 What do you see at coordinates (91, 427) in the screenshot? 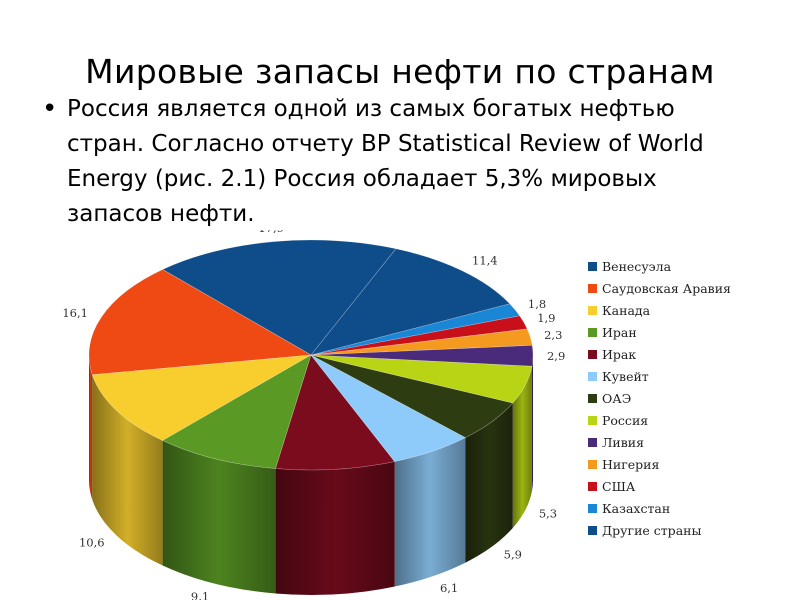
I see `pie-side-саудовская-аравия` at bounding box center [91, 427].